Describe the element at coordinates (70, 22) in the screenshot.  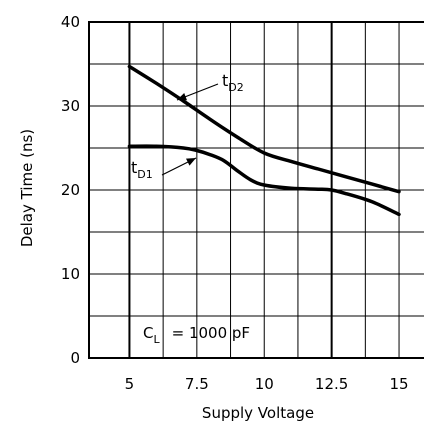
I see `y-tick-label: 40` at that location.